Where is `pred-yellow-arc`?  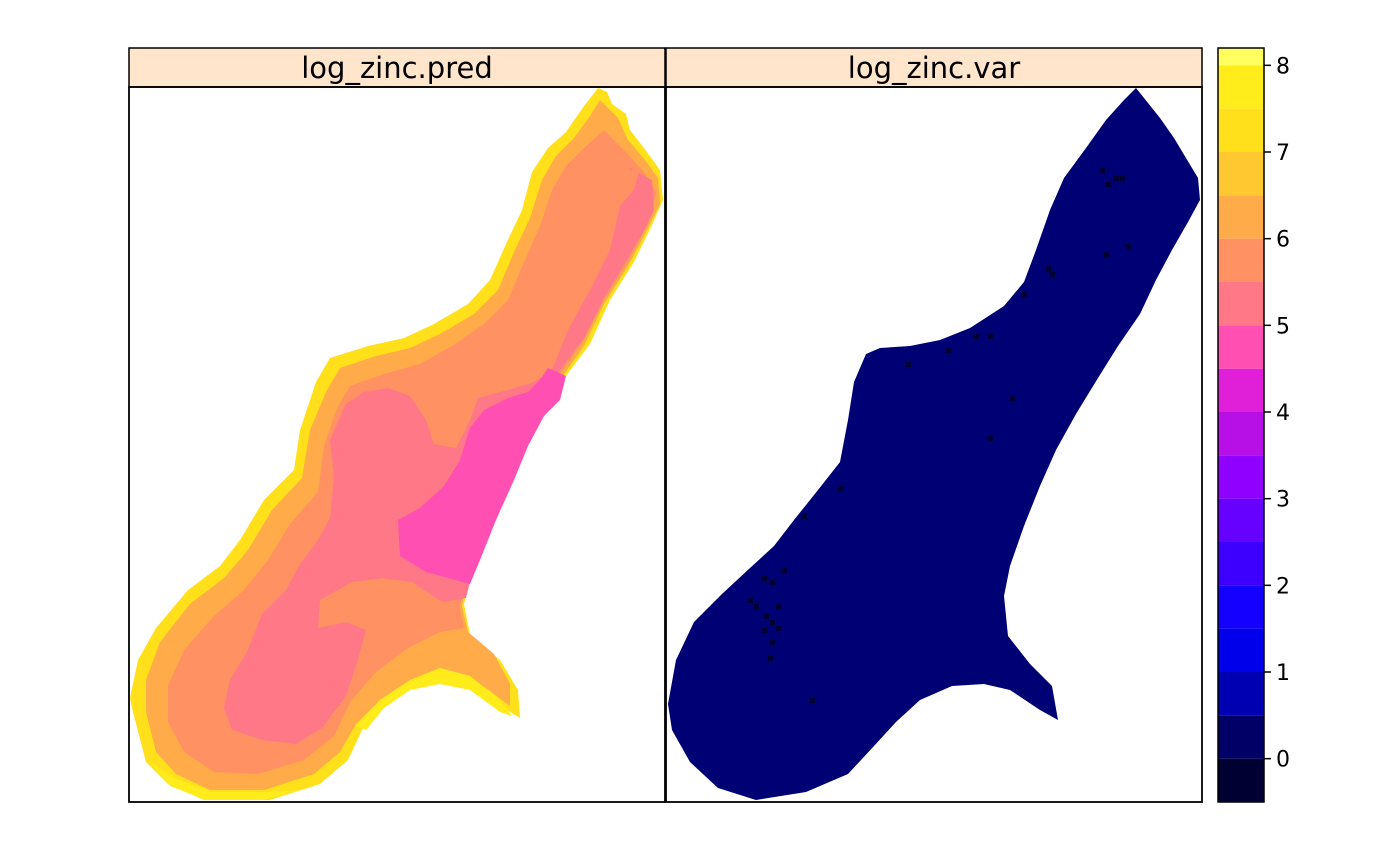 pred-yellow-arc is located at coordinates (434, 699).